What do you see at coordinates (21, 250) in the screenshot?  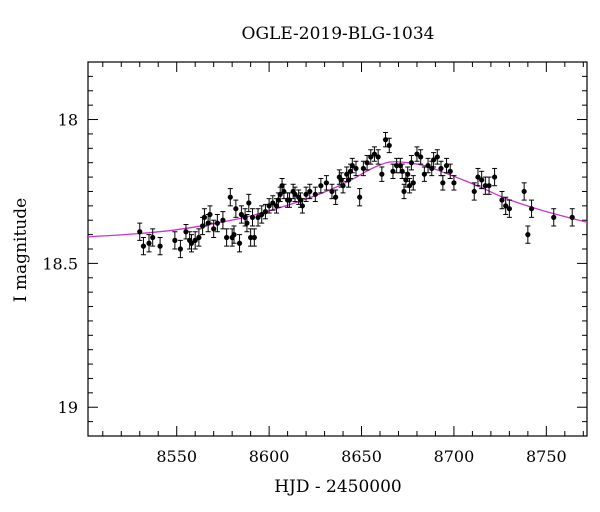 I see `y-axis-label: I magnitude` at bounding box center [21, 250].